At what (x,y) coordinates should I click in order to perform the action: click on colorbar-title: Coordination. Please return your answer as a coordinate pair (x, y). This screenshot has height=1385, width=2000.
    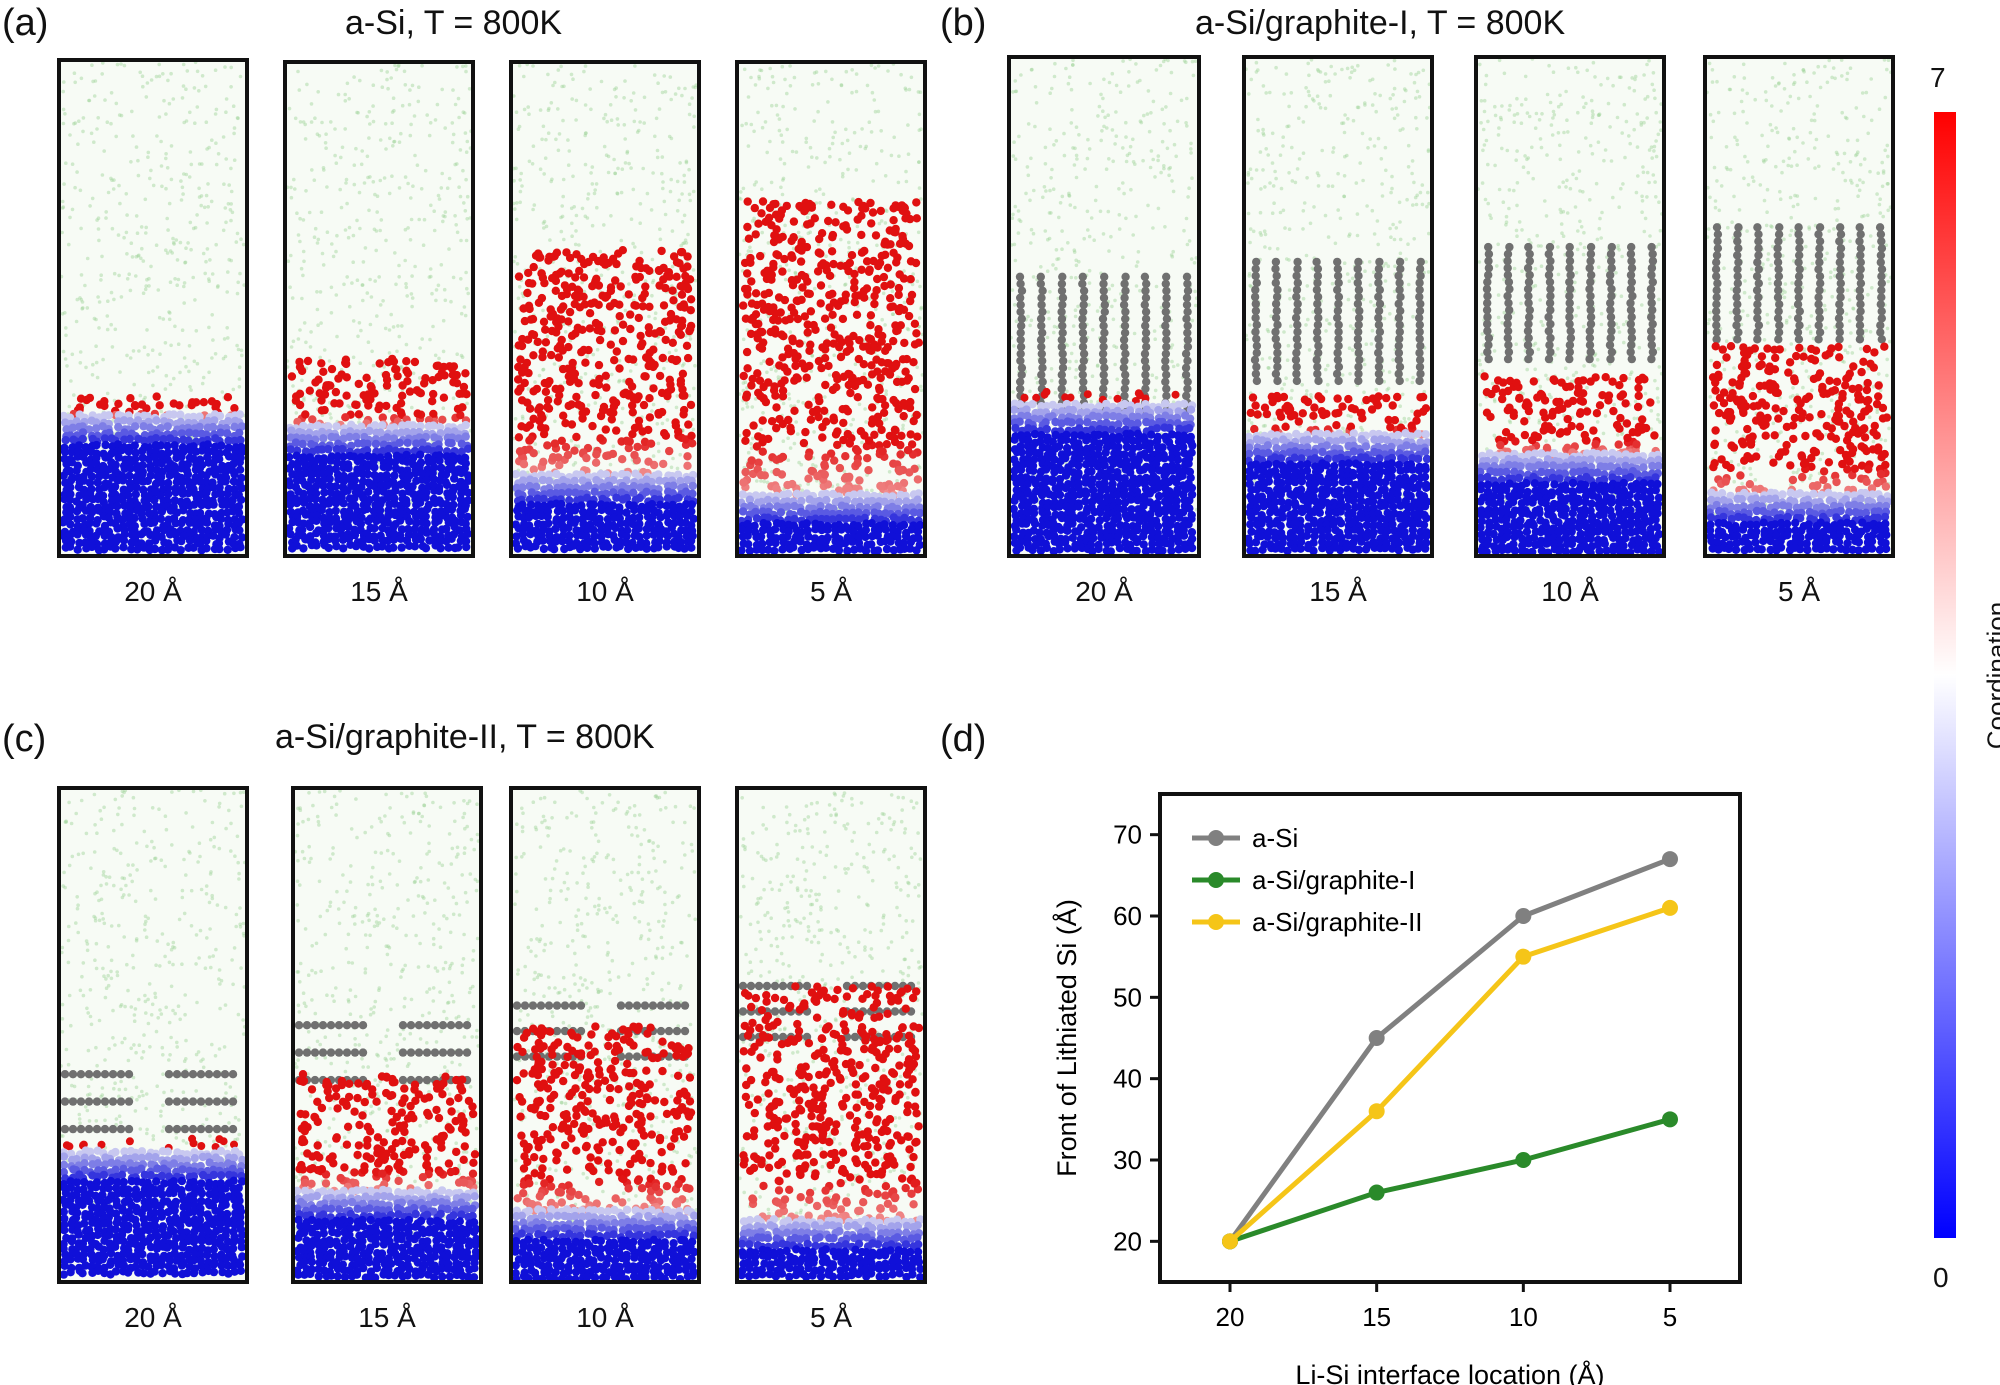
    Looking at the image, I should click on (1990, 675).